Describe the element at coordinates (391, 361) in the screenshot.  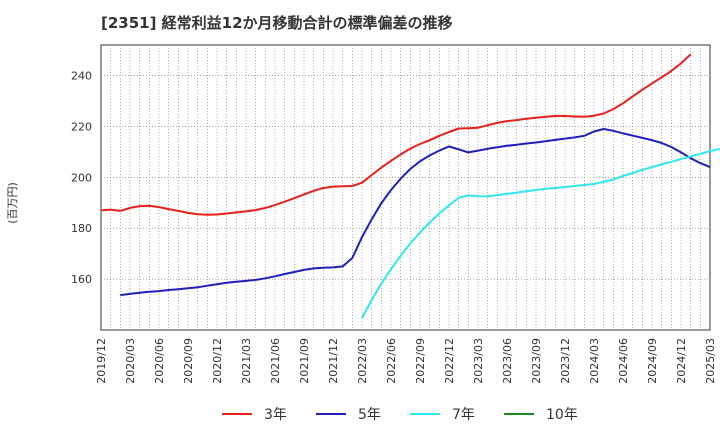
I see `x-tick-label: 2022/06` at that location.